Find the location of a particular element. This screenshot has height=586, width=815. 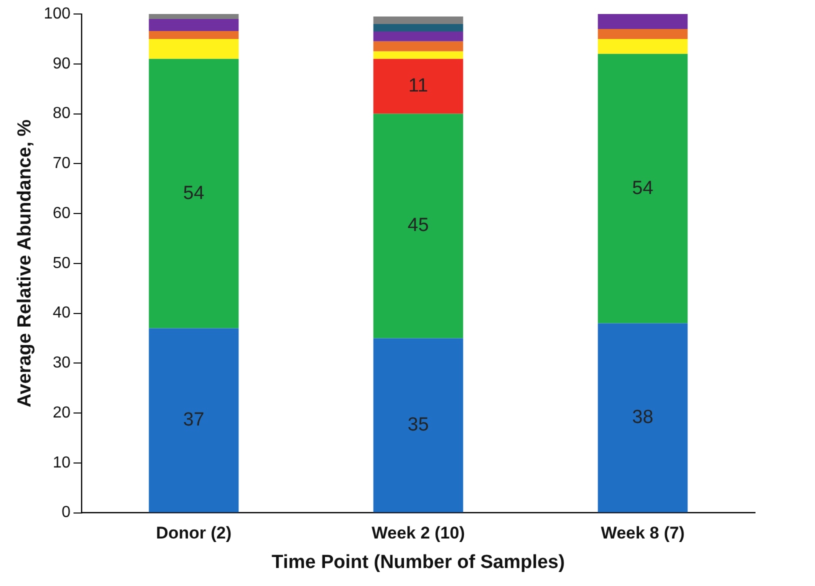

y-tick-label: 70 is located at coordinates (61, 163).